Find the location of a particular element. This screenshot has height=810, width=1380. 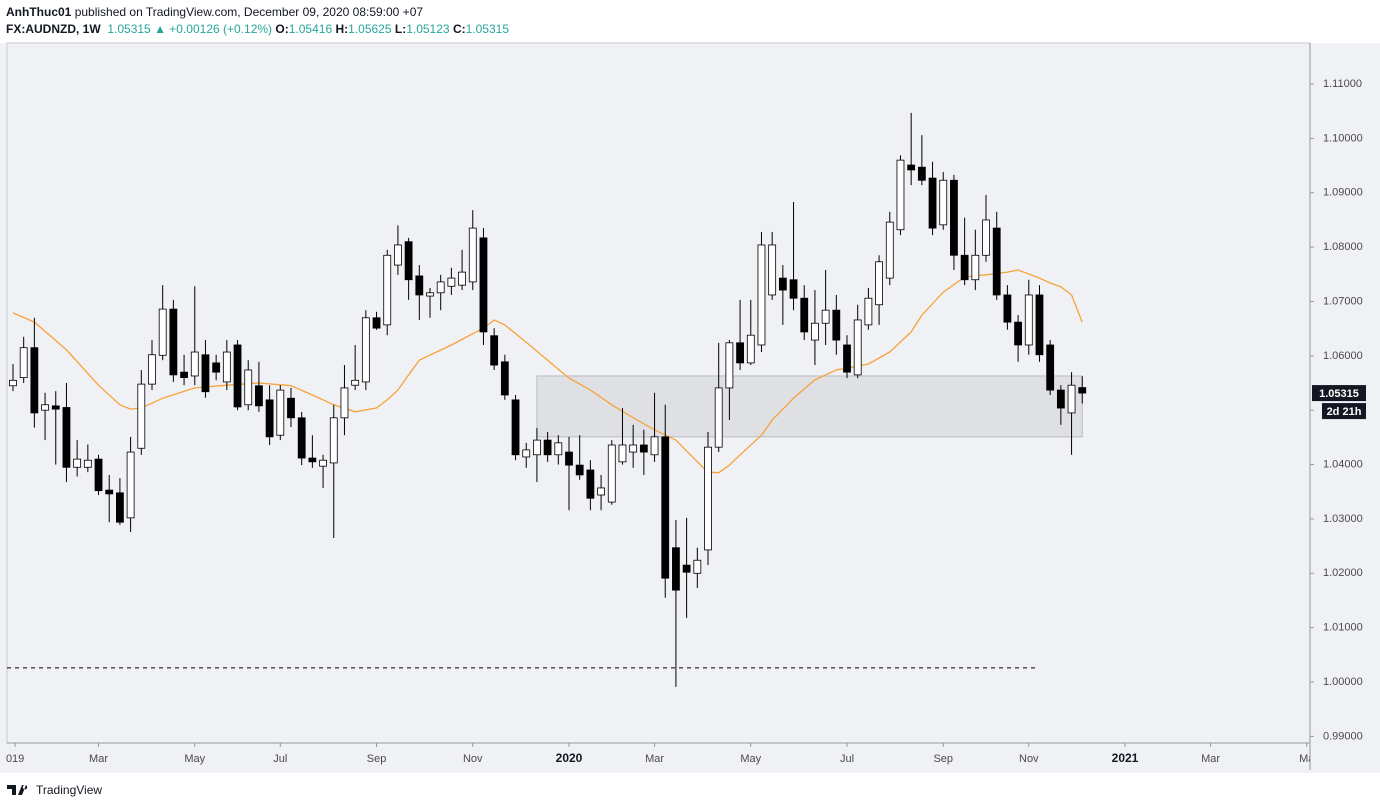

symbol: FX:AUDNZD, 1W is located at coordinates (53, 29).